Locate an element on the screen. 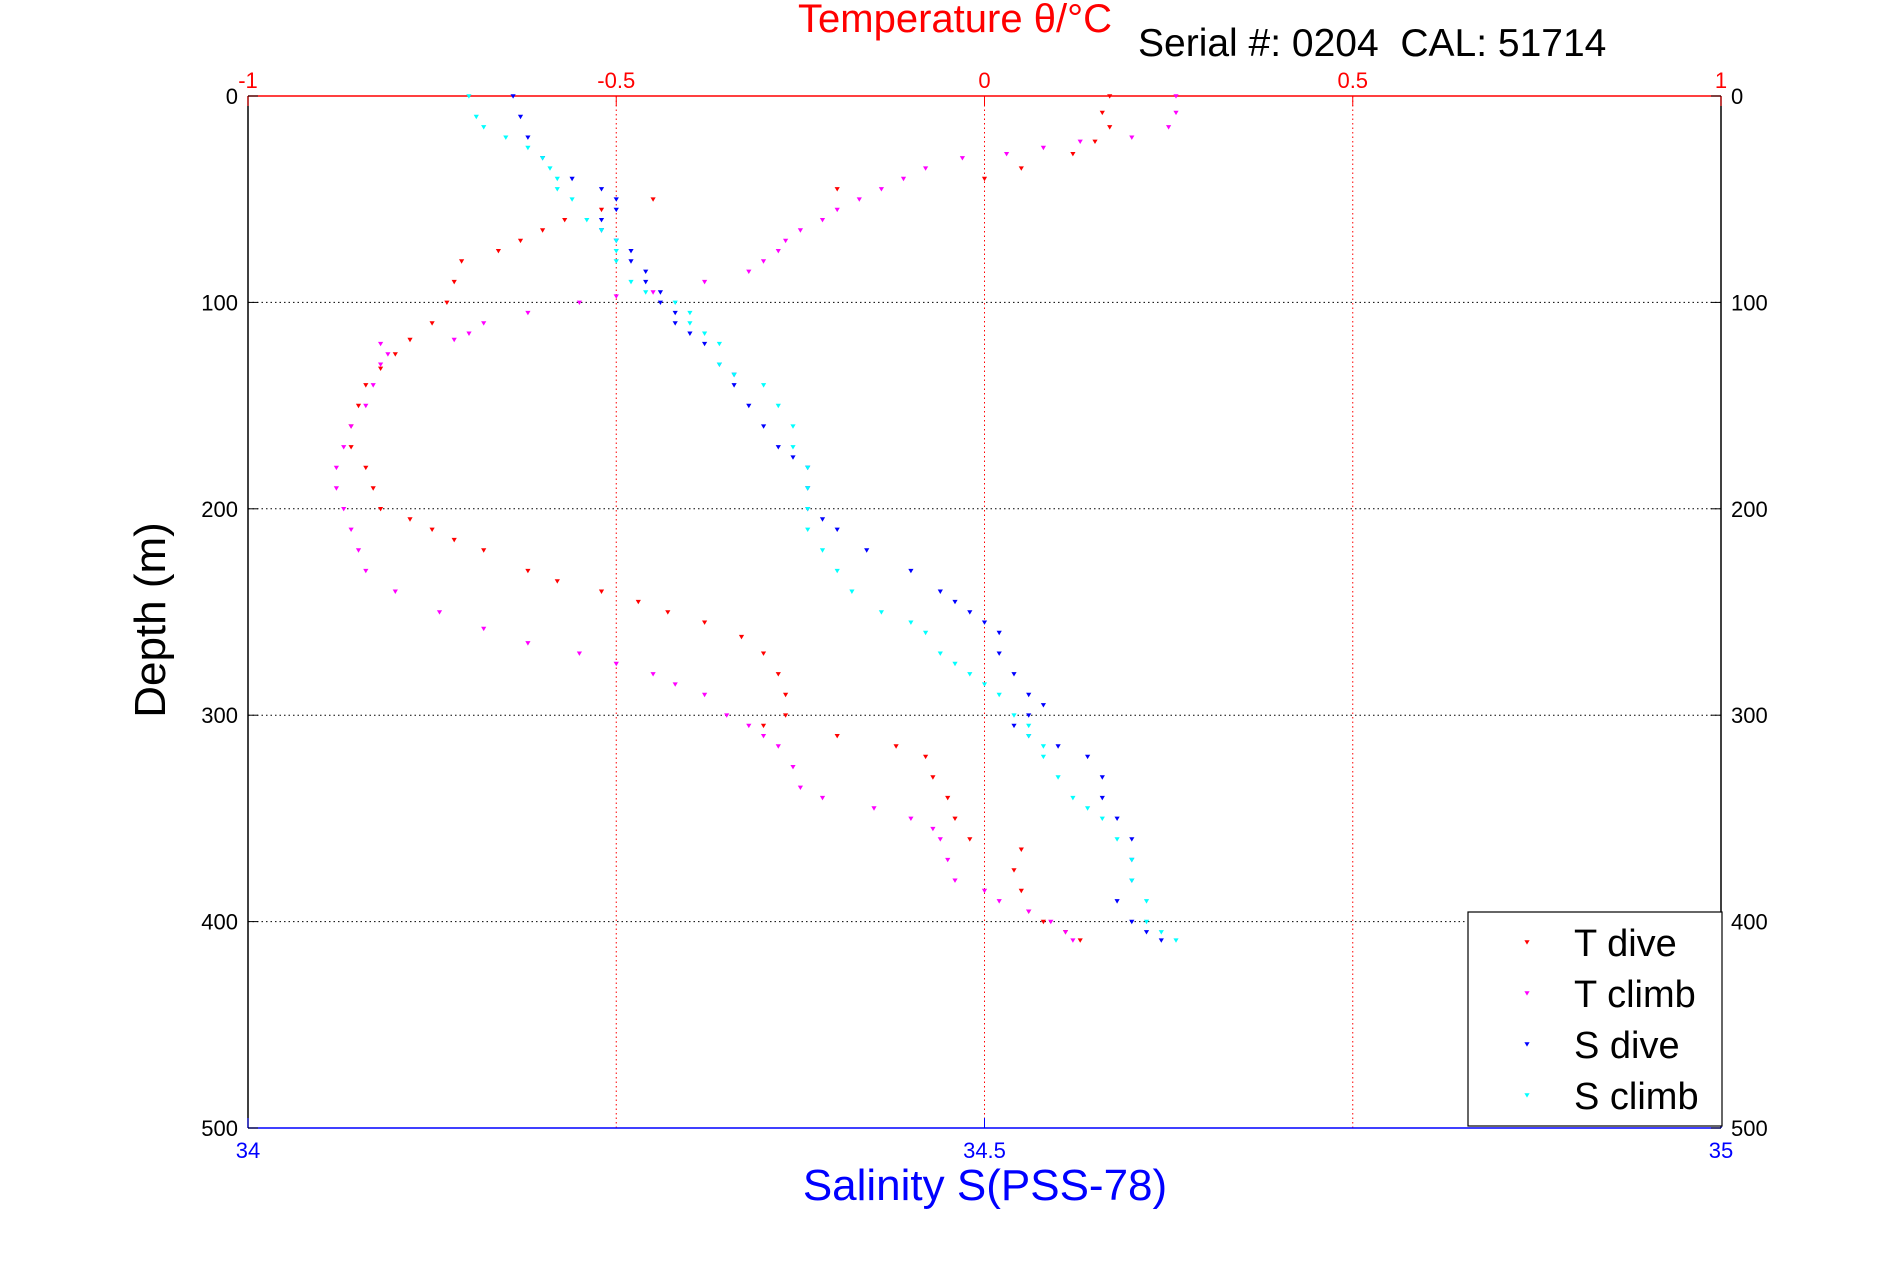 This screenshot has height=1262, width=1891. depth-tick-label-left: 100 is located at coordinates (219, 302).